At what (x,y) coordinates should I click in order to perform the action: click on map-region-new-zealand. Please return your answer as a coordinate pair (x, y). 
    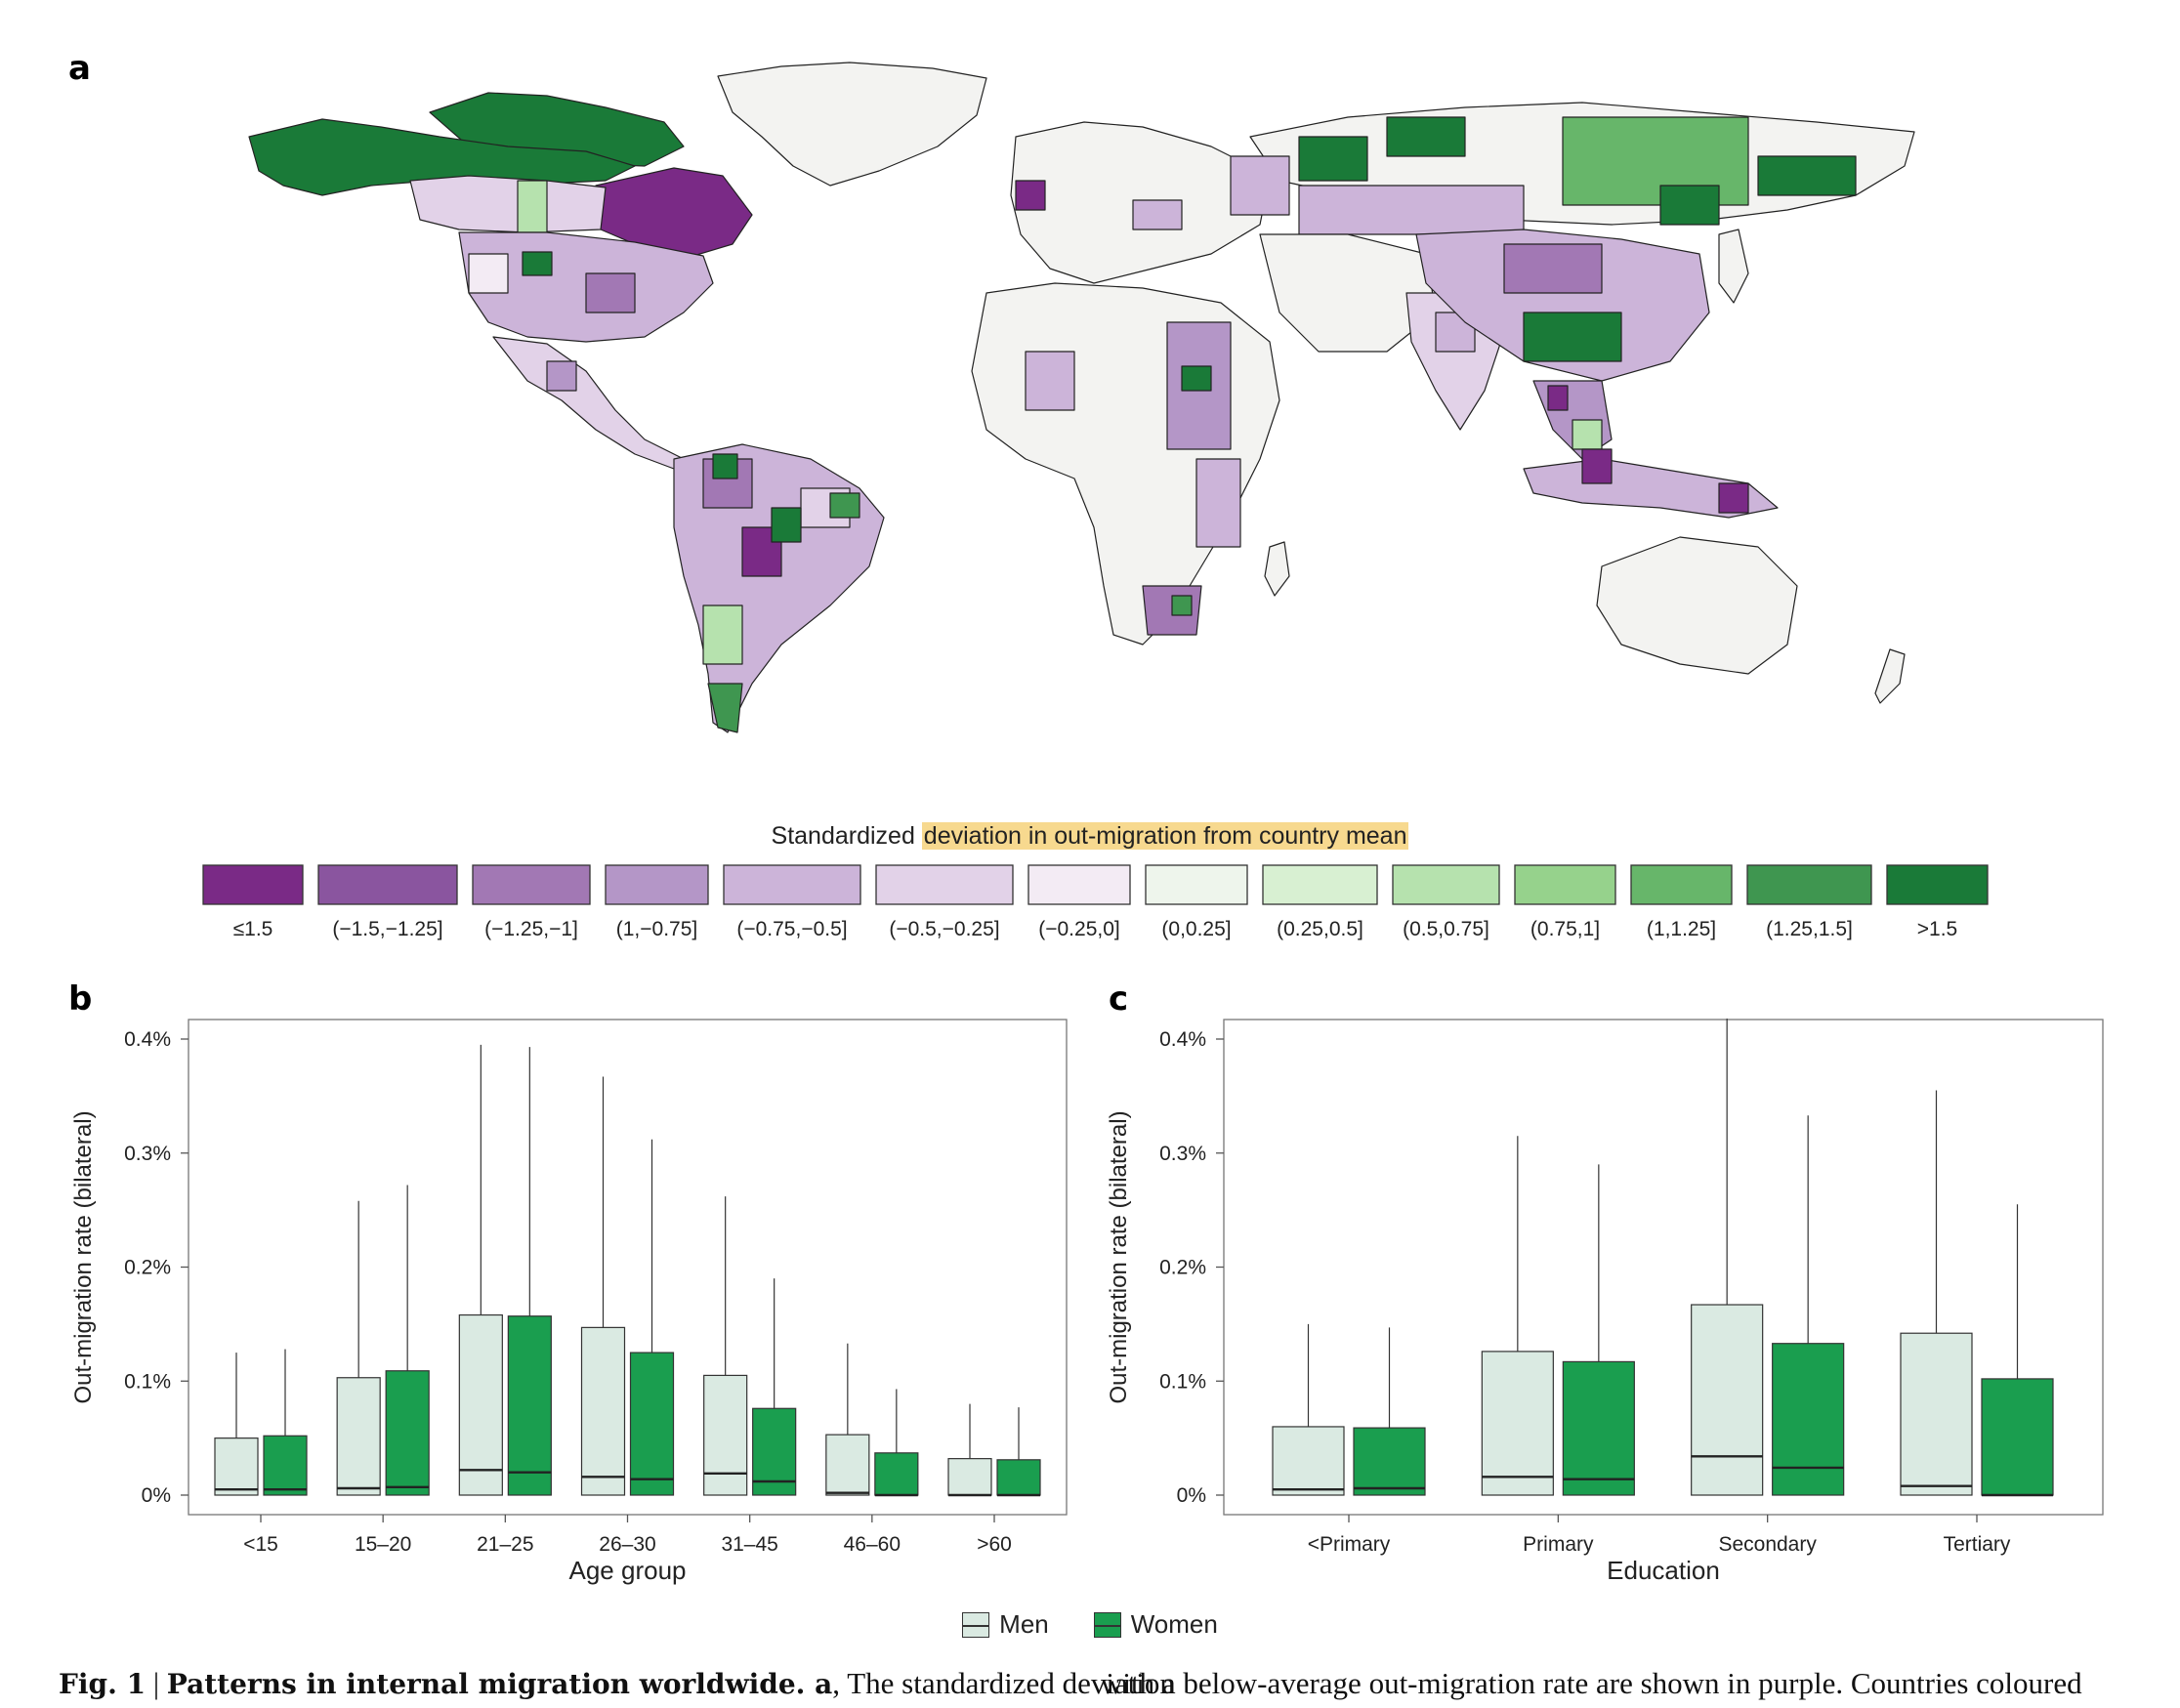
    Looking at the image, I should click on (1890, 676).